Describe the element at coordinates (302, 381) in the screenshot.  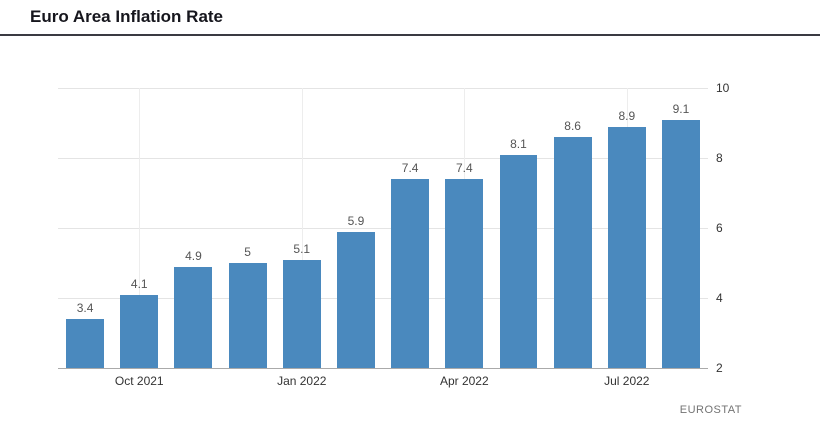
I see `x-tick-label: Jan 2022` at that location.